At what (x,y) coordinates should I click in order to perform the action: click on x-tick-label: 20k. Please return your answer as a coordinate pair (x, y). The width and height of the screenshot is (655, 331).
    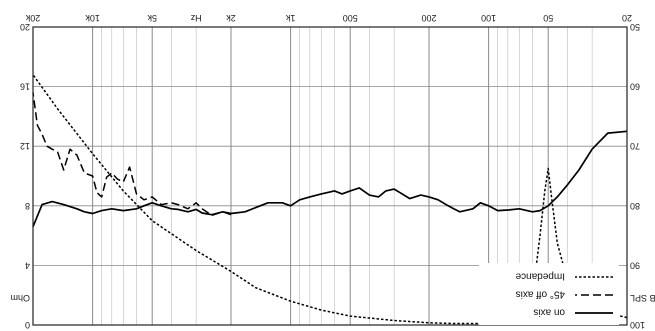
    Looking at the image, I should click on (32, 18).